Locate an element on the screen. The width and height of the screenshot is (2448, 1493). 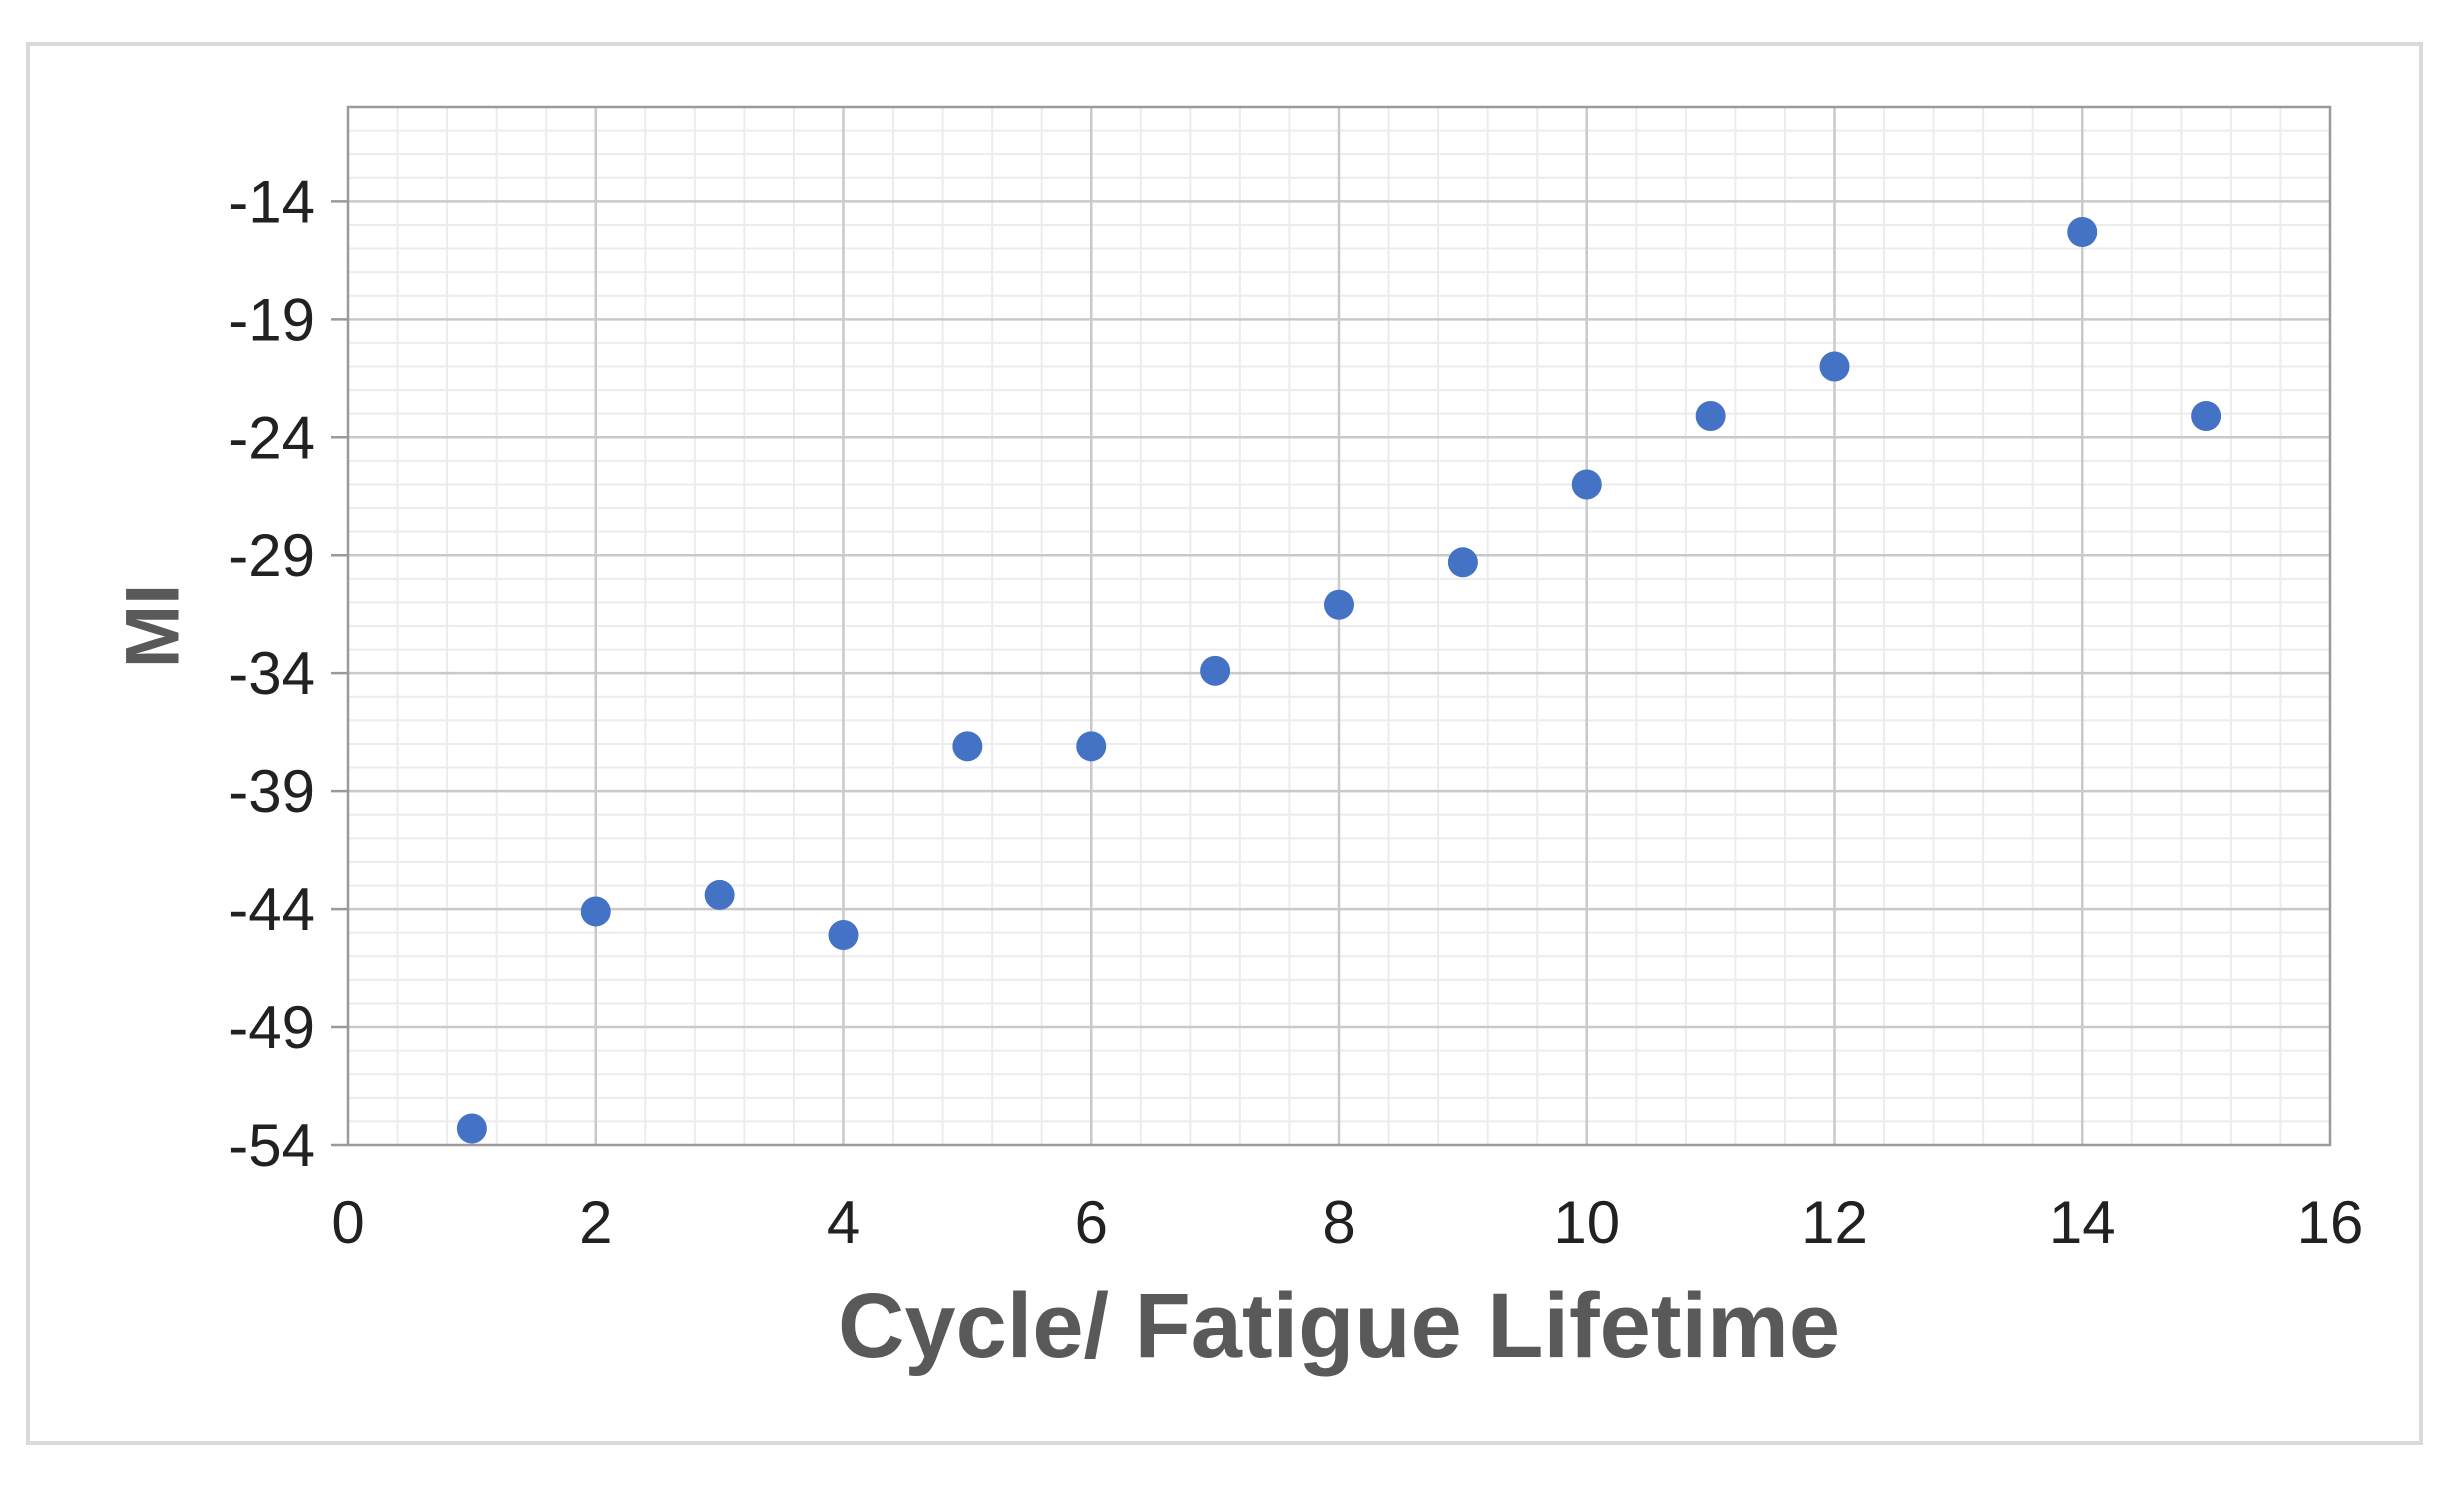
y-tick-label: -54 is located at coordinates (271, 1145).